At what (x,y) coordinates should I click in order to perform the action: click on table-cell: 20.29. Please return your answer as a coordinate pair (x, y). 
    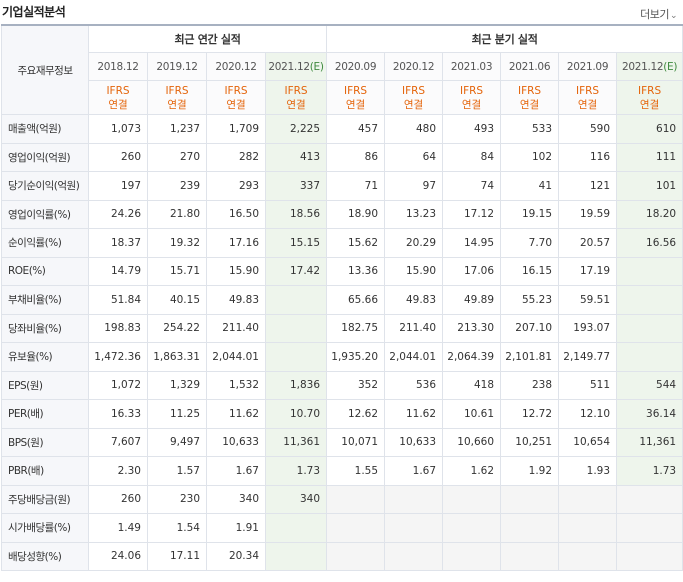
    Looking at the image, I should click on (414, 243).